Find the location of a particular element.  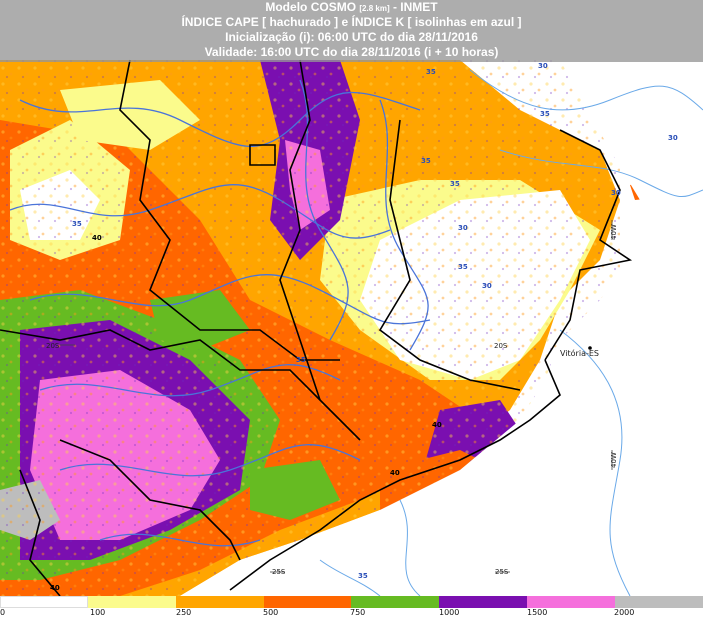

k-label-35-g: 35 is located at coordinates (301, 360).